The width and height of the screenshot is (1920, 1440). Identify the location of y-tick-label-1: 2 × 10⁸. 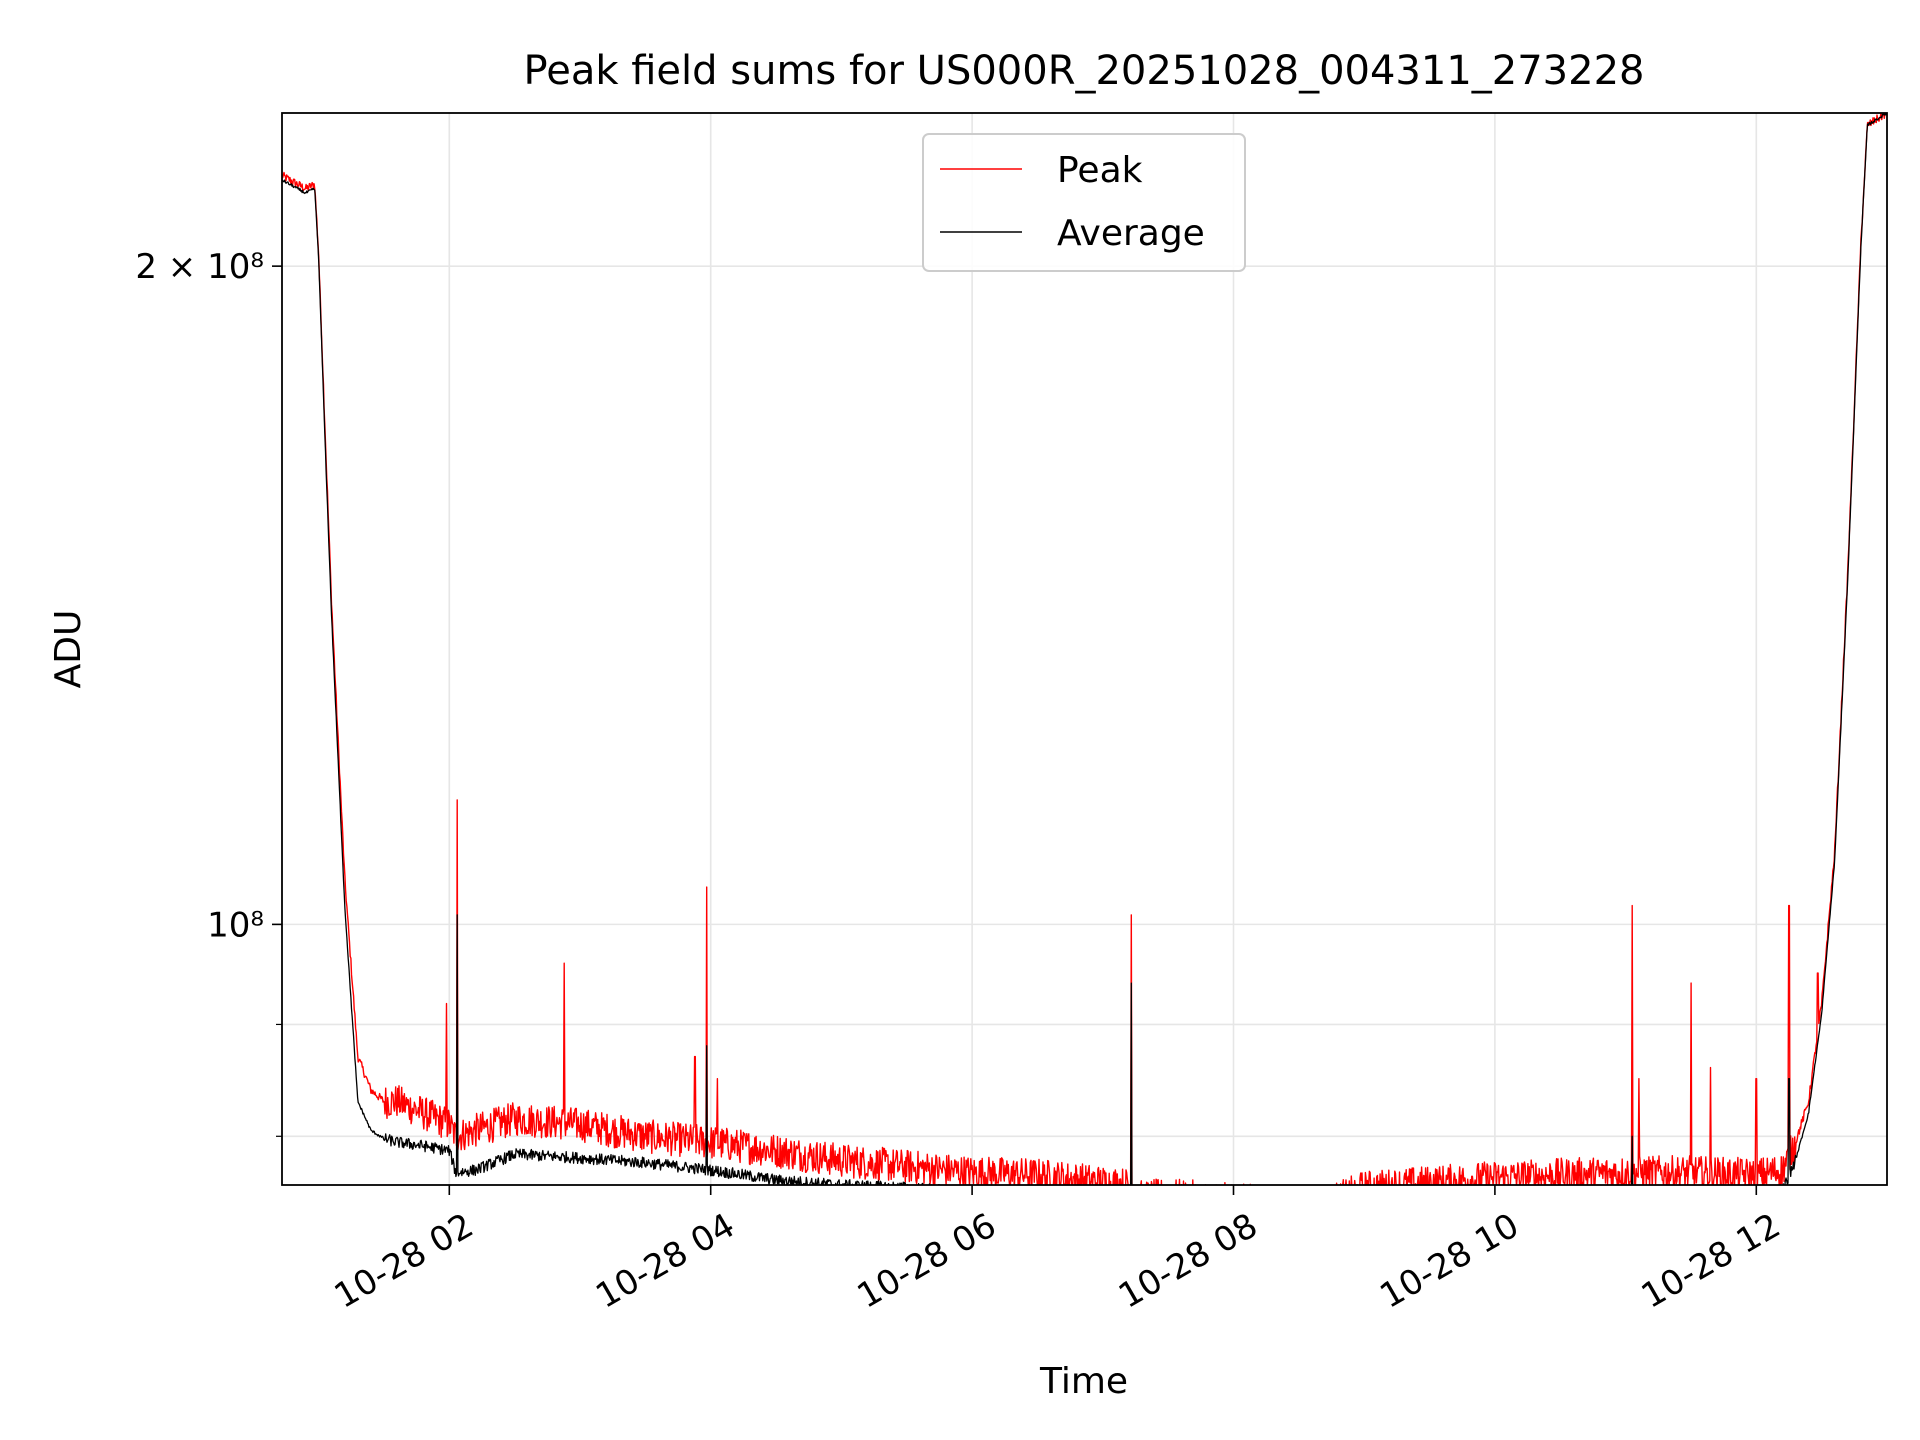
(199, 267).